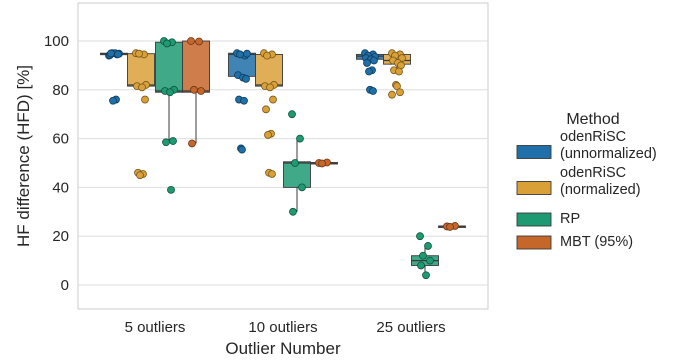  I want to click on y-tick-labels: 0 20 40 60 80 100, so click(56, 163).